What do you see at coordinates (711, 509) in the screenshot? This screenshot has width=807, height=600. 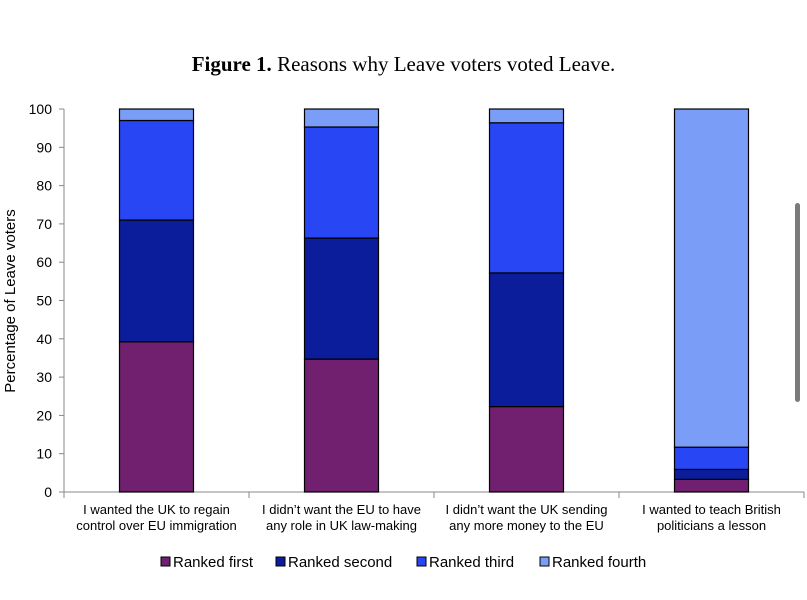 I see `x-category-label: I wanted to teach British` at bounding box center [711, 509].